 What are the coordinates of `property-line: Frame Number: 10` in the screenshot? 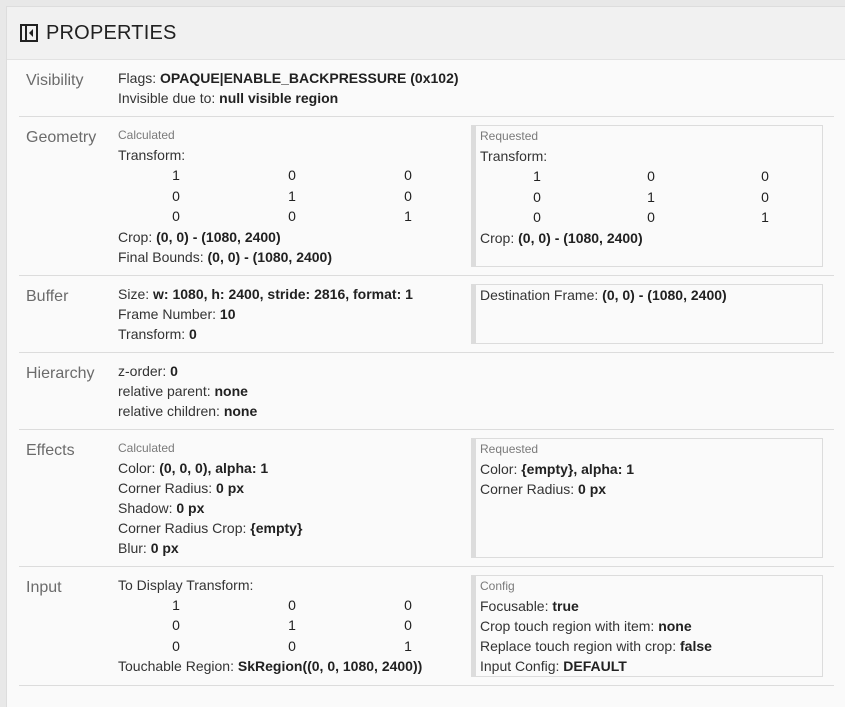 It's located at (294, 314).